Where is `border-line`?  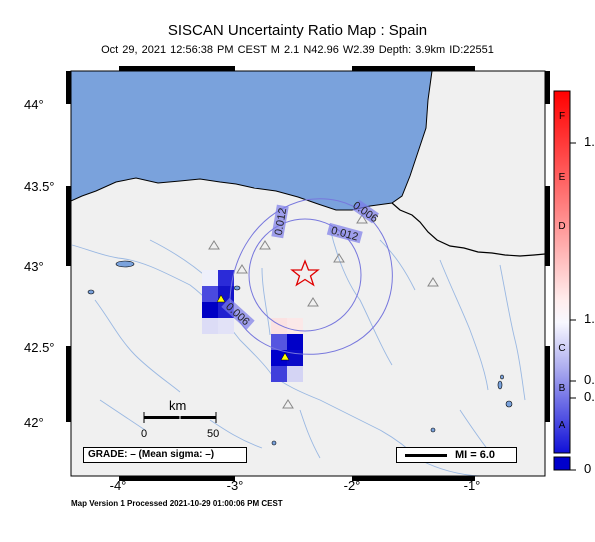
border-line is located at coordinates (468, 229).